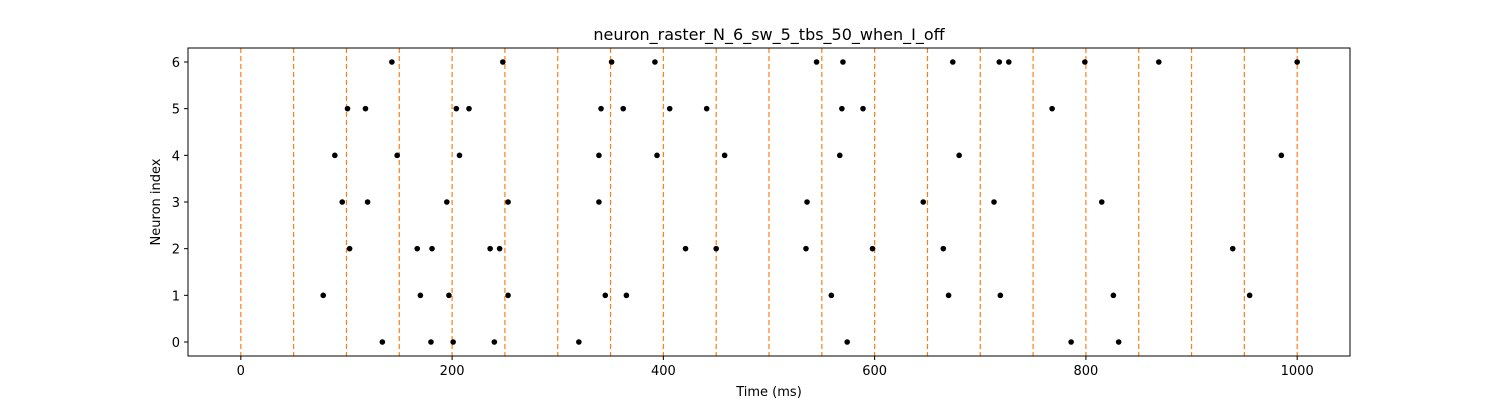 This screenshot has height=400, width=1500. Describe the element at coordinates (452, 371) in the screenshot. I see `x-tick-label-1: 200` at that location.